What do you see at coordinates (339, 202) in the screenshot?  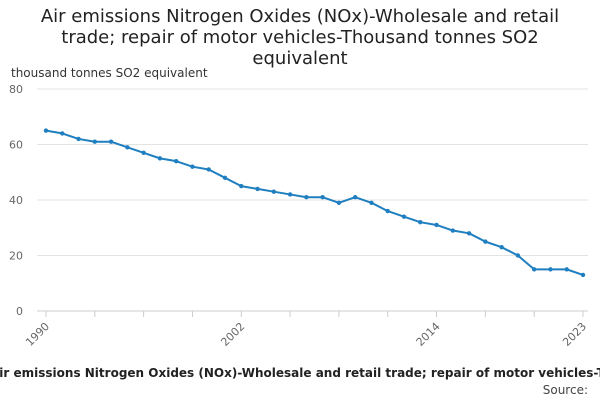 I see `data-point-2008` at bounding box center [339, 202].